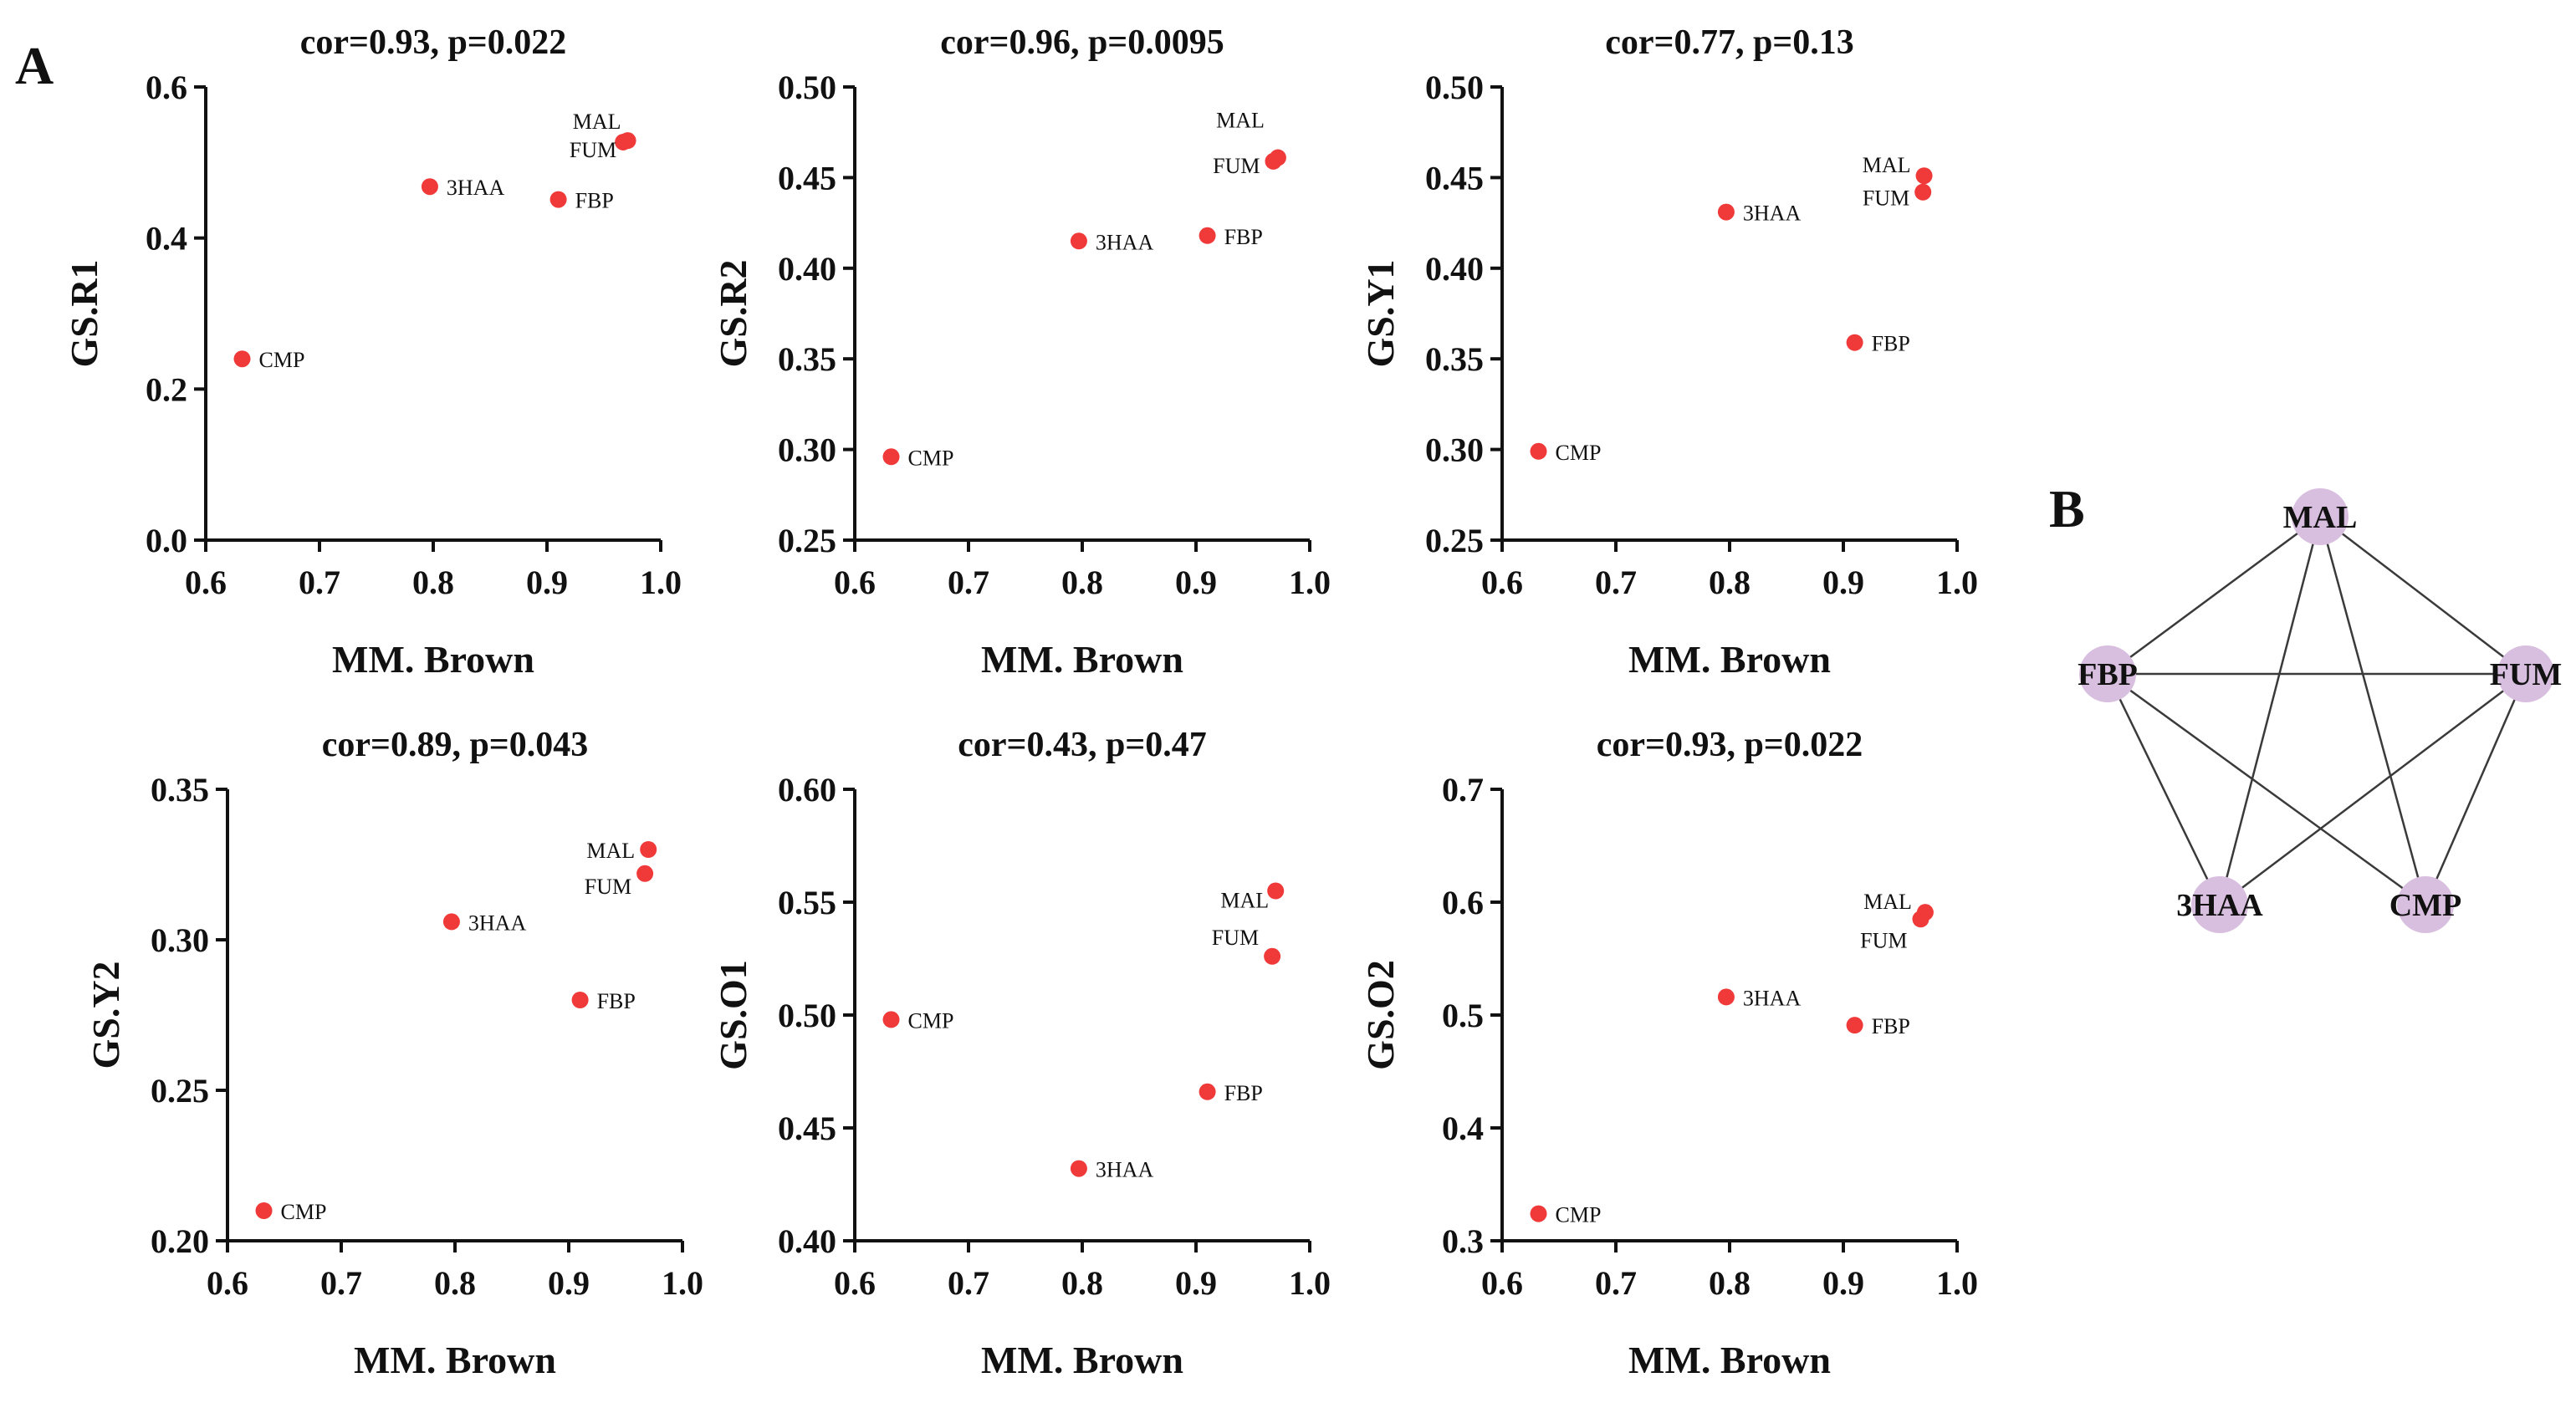 This screenshot has width=2576, height=1403. I want to click on node-label-fbp: FBP, so click(2108, 674).